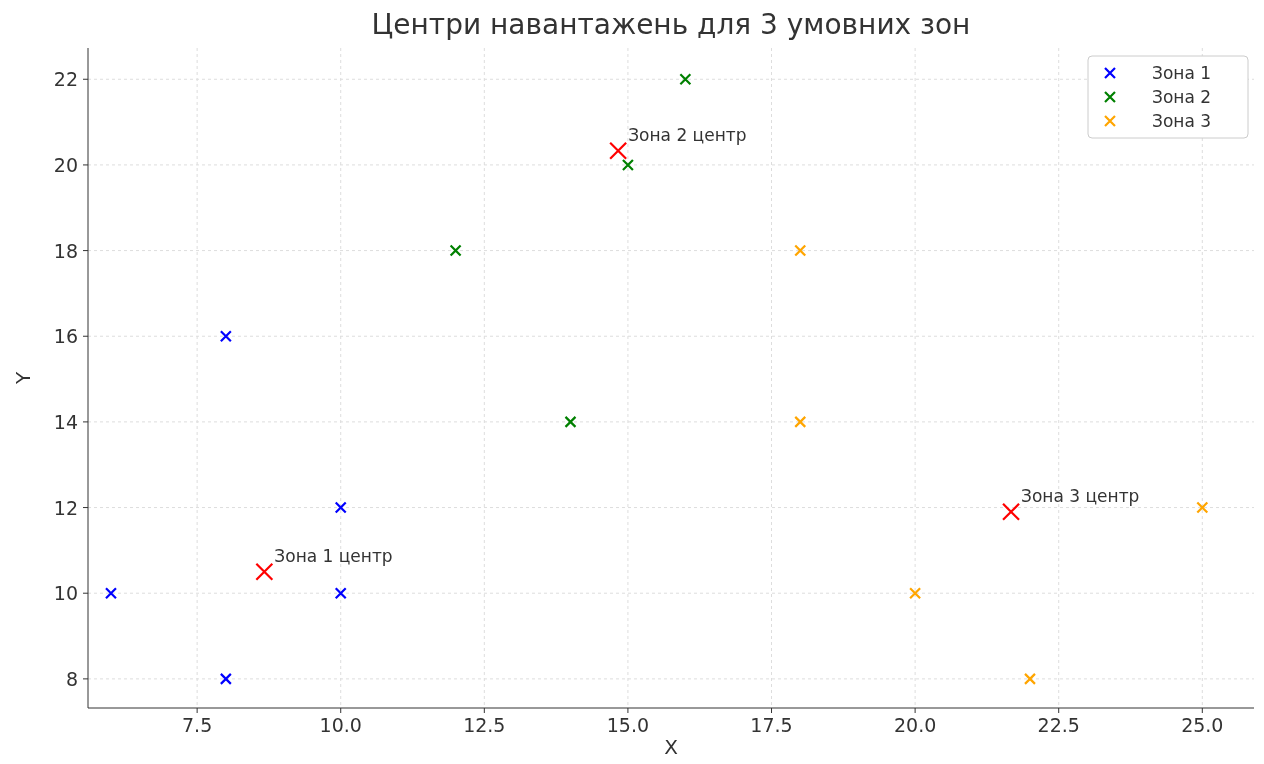  Describe the element at coordinates (197, 725) in the screenshot. I see `x-tick-label: 7.5` at that location.